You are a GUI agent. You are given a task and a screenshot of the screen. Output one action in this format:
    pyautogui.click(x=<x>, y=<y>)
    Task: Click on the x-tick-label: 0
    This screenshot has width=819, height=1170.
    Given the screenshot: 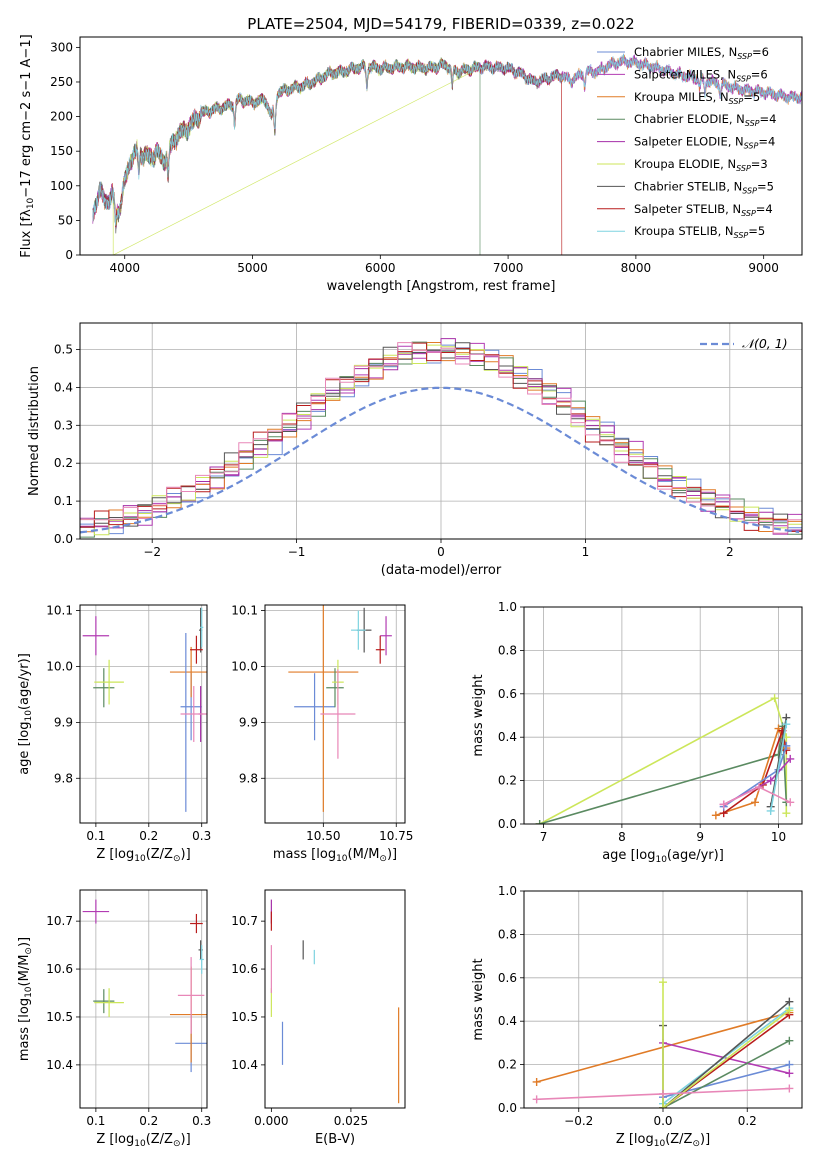 What is the action you would take?
    pyautogui.click(x=441, y=552)
    